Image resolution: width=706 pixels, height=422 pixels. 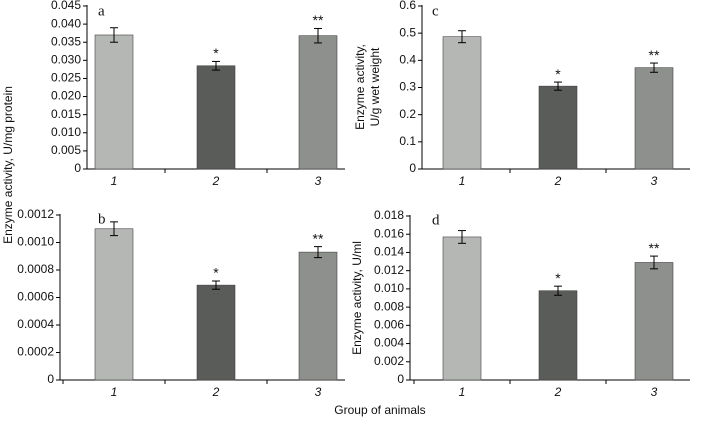 I want to click on y-tick-label: 0.006, so click(x=389, y=325).